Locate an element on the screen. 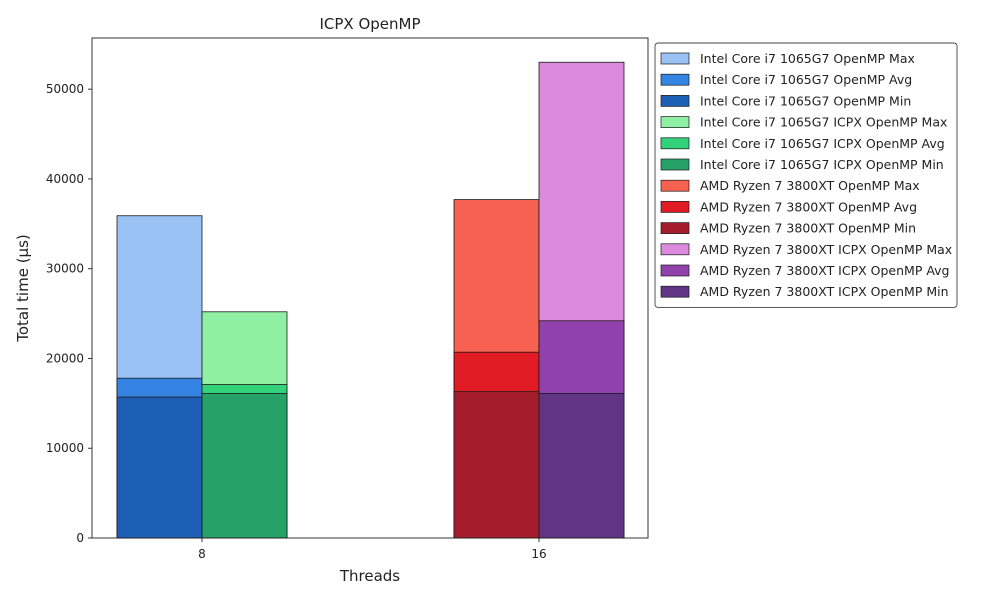 This screenshot has height=600, width=1000. y-tick-label: 40000 is located at coordinates (65, 179).